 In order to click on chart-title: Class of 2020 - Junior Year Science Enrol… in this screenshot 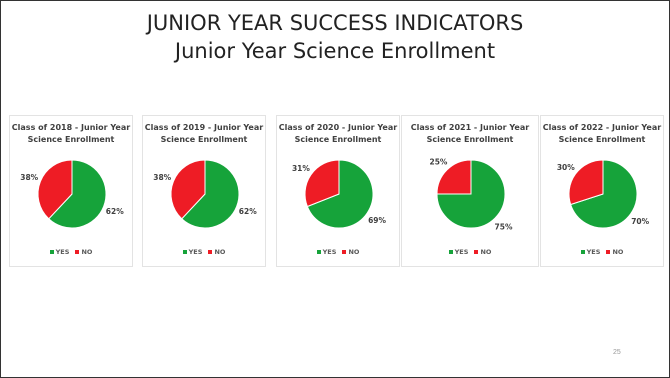, I will do `click(338, 134)`.